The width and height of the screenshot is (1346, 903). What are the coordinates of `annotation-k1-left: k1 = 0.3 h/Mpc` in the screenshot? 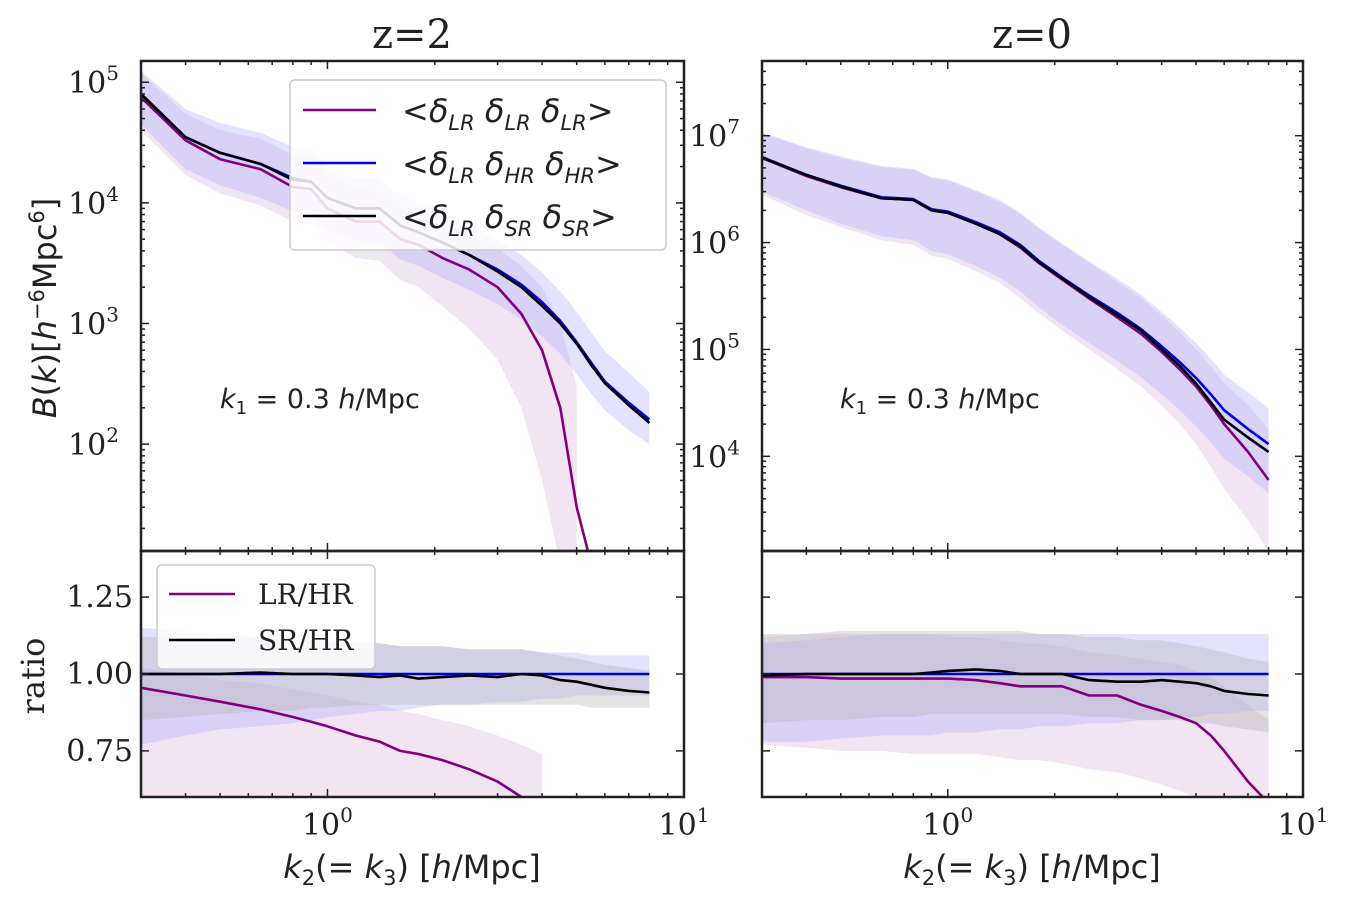 It's located at (320, 401).